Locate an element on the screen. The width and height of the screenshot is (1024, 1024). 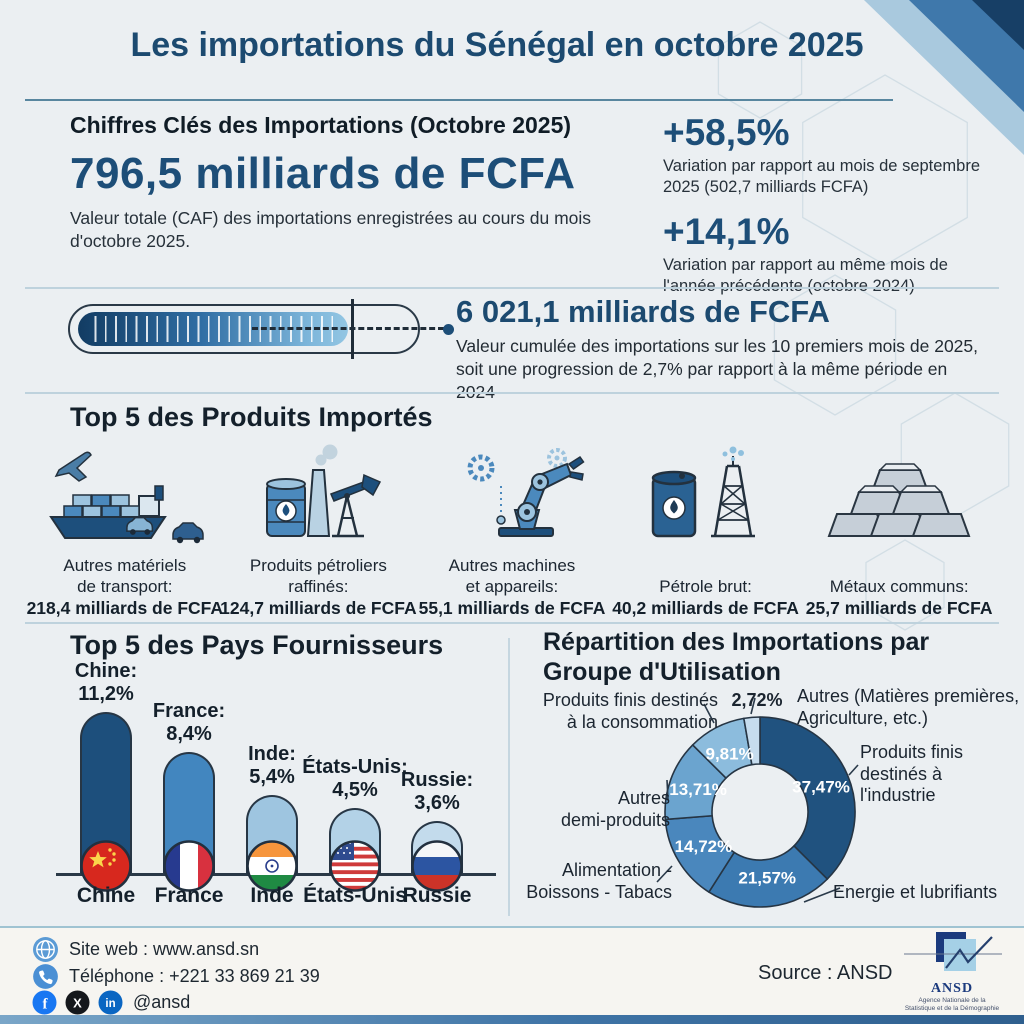
product-item-metaux: Métaux communs: 25,7 milliards de FCFA is located at coordinates (899, 527).